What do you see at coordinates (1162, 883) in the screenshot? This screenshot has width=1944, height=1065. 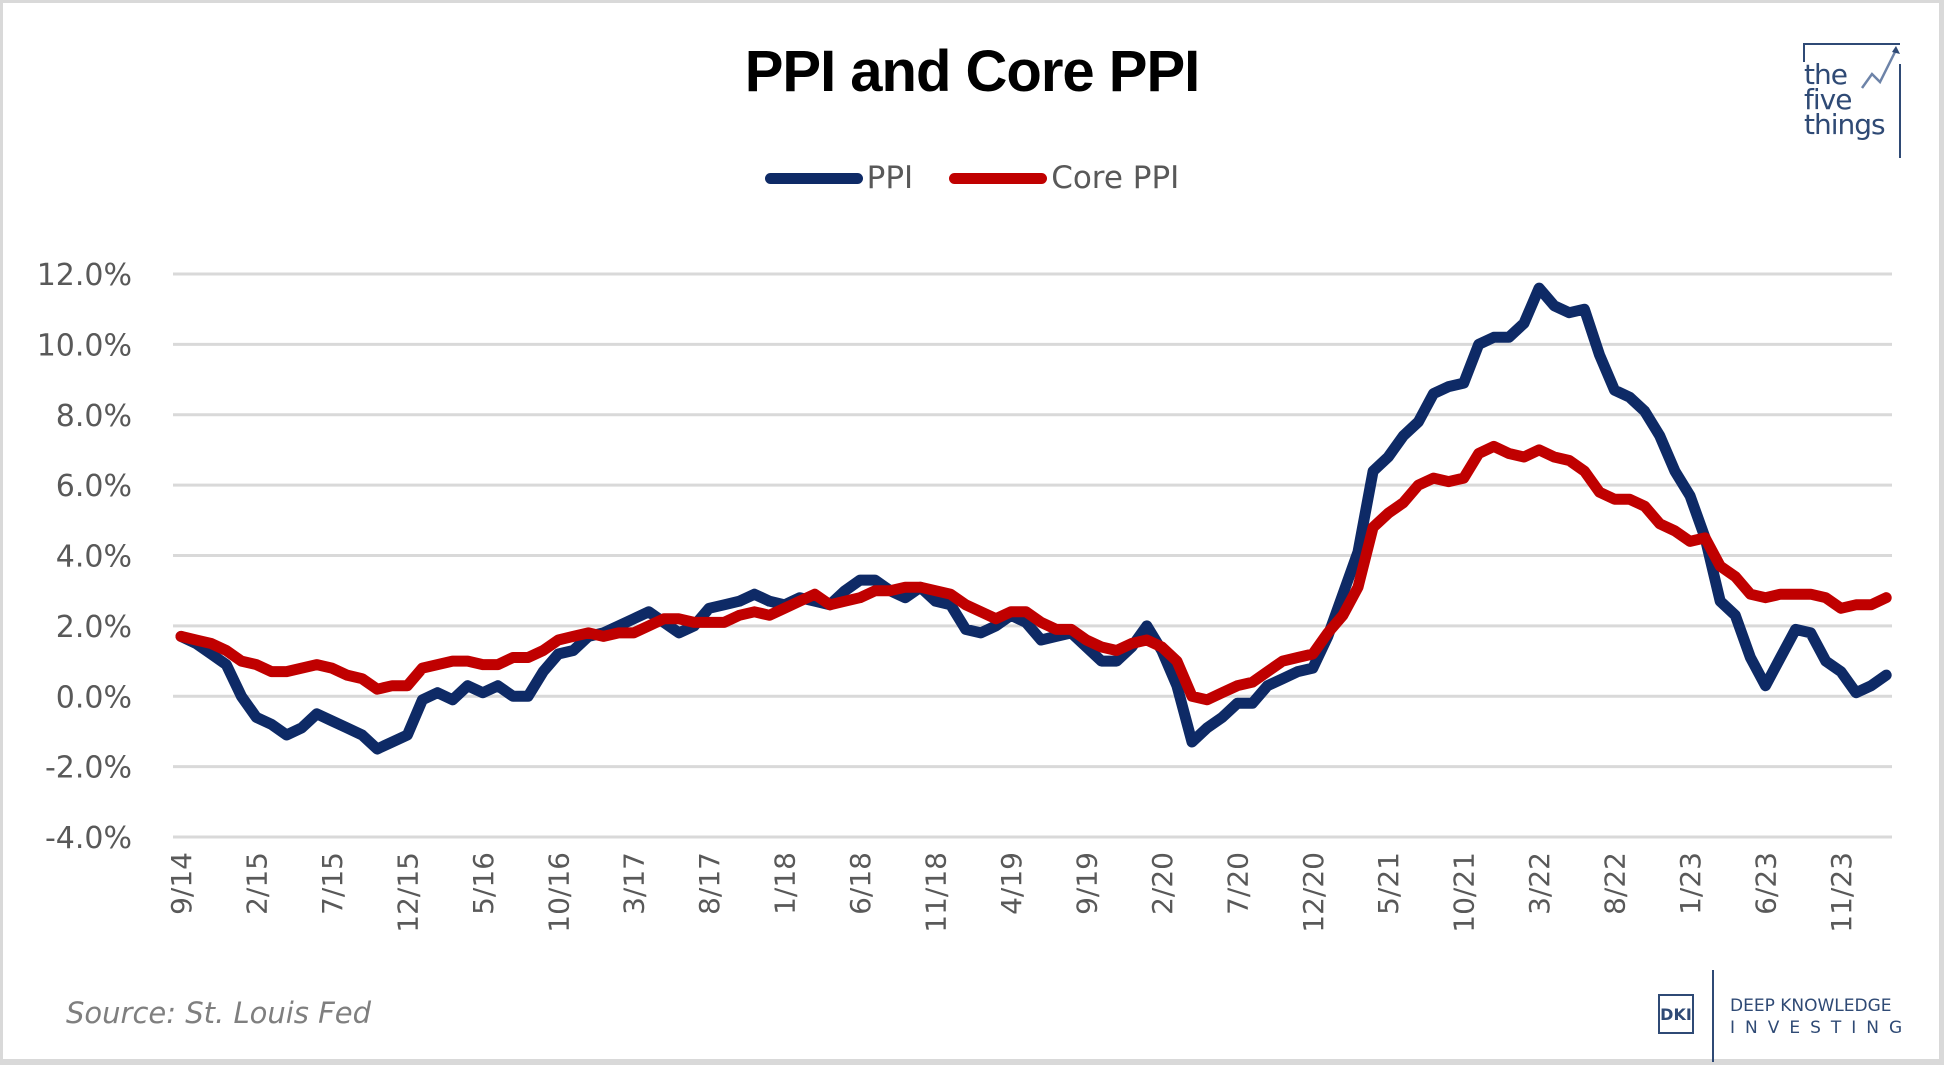 I see `x-tick-label: 2/20` at bounding box center [1162, 883].